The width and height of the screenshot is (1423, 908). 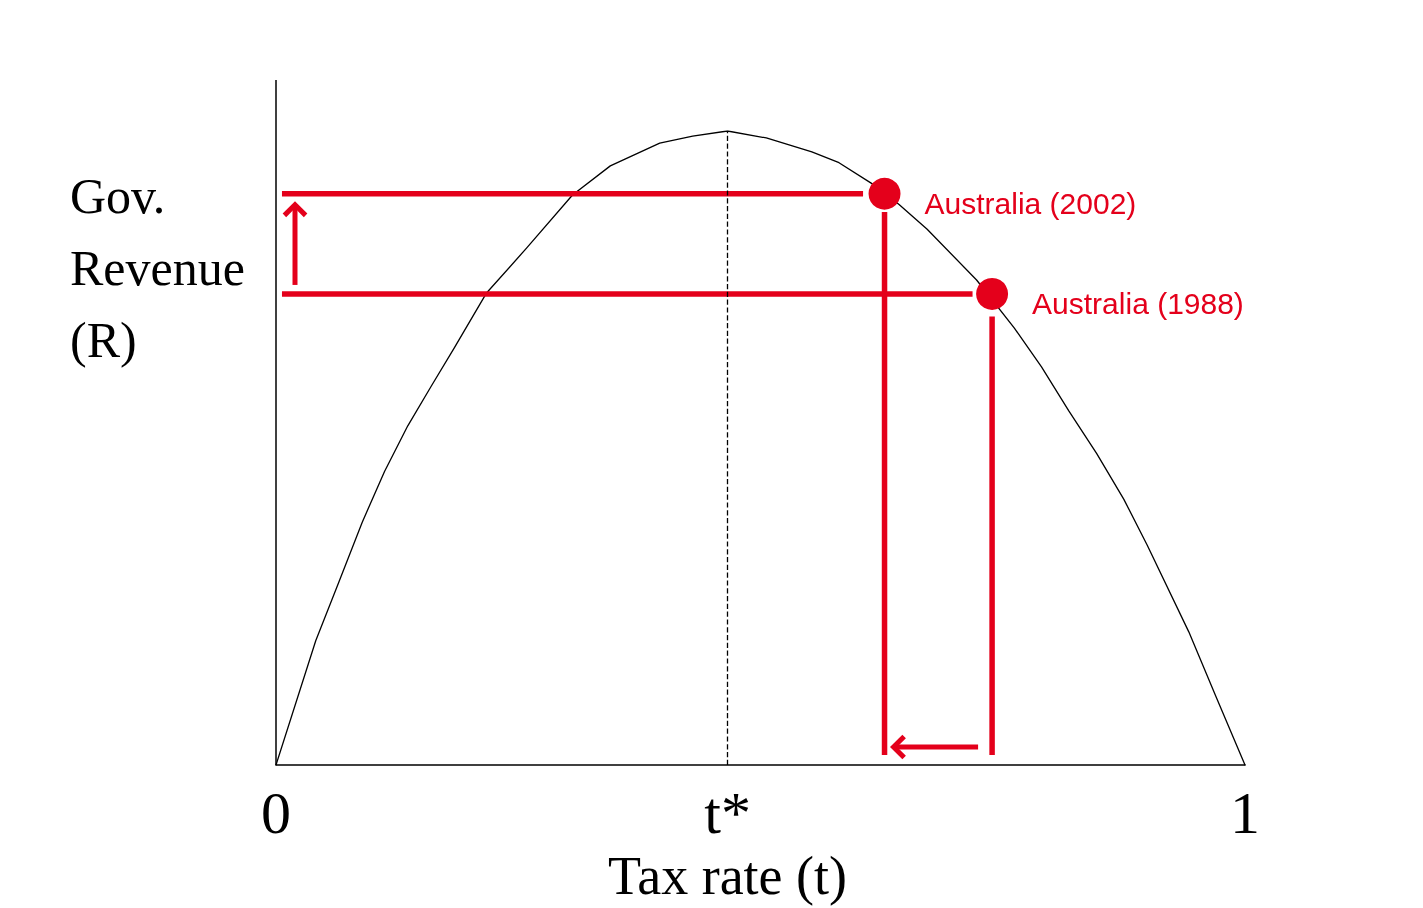 What do you see at coordinates (727, 813) in the screenshot?
I see `x-tick-label: t*` at bounding box center [727, 813].